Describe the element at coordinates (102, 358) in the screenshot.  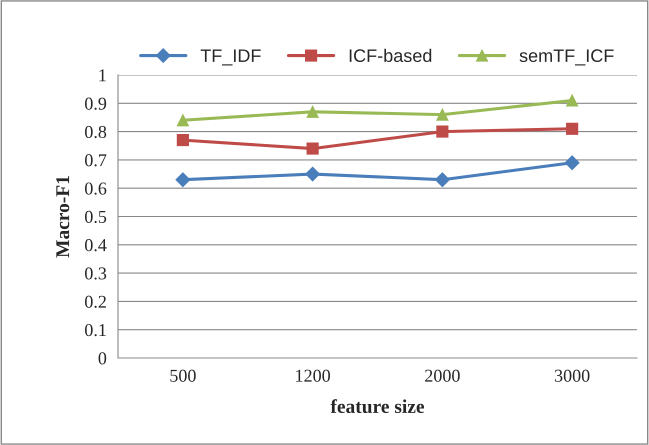
I see `y-tick-label: 0` at that location.